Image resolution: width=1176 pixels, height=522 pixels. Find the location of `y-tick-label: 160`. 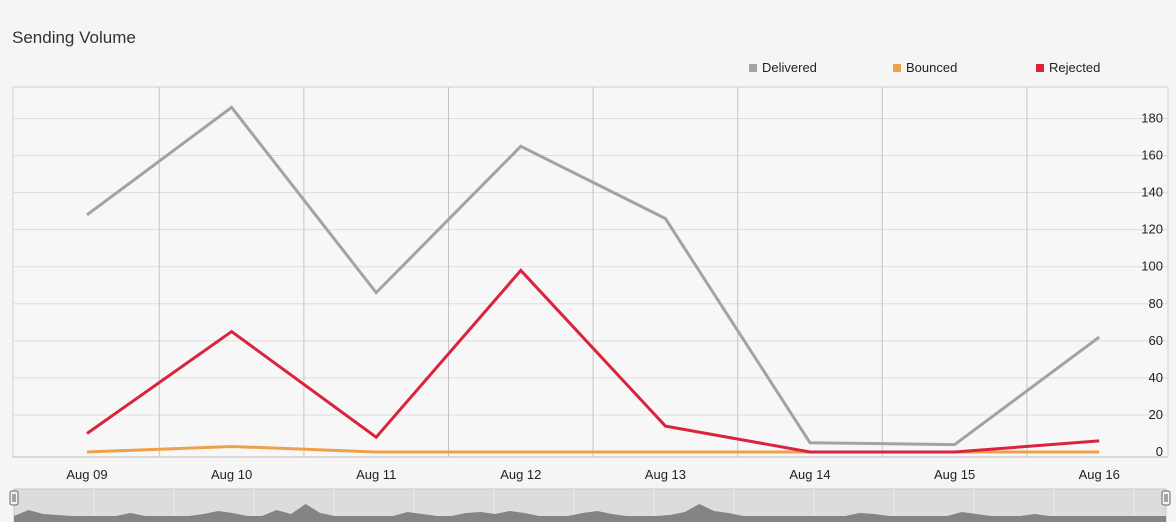

y-tick-label: 160 is located at coordinates (1152, 155).